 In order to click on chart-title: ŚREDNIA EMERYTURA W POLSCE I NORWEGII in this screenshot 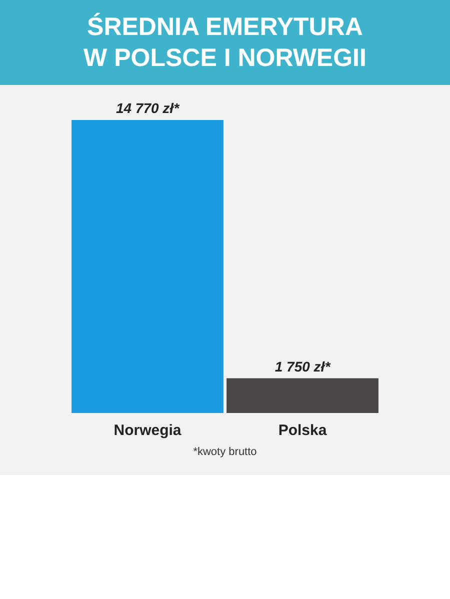, I will do `click(225, 42)`.